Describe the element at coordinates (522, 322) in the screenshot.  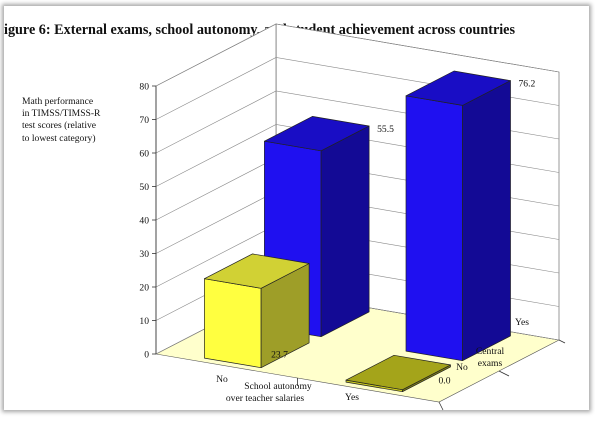
I see `depth-category-label: Yes` at that location.